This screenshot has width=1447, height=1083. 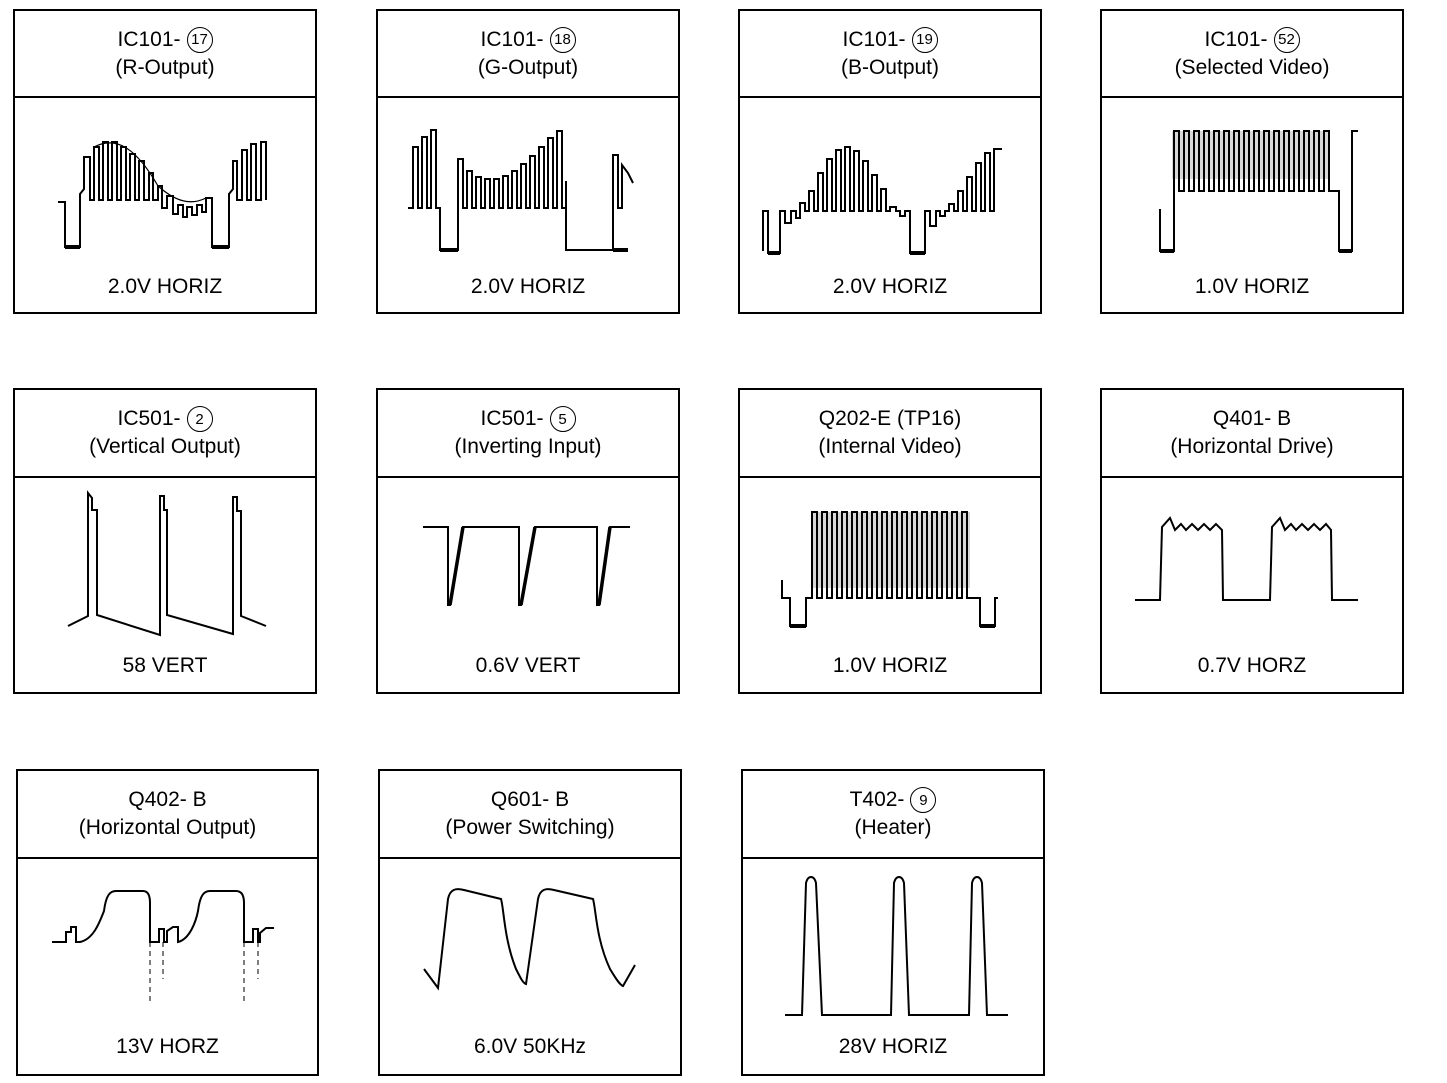 What do you see at coordinates (165, 446) in the screenshot?
I see `panel-signal-name: (Vertical Output)` at bounding box center [165, 446].